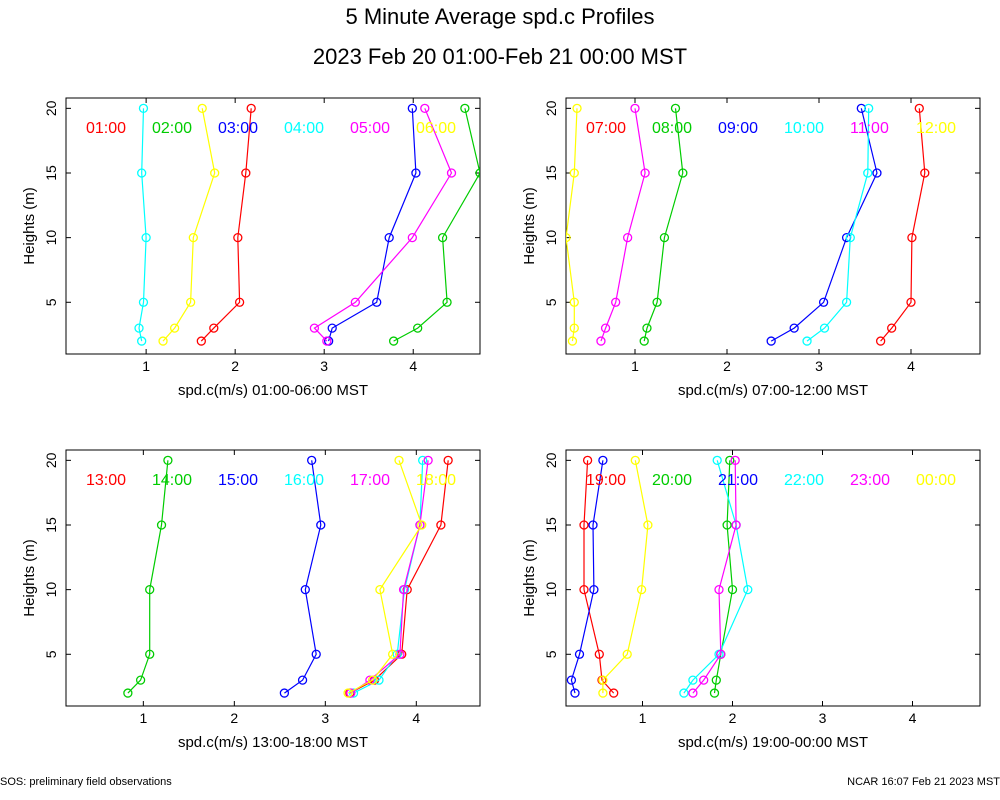  I want to click on data-point-02:00, so click(393, 341).